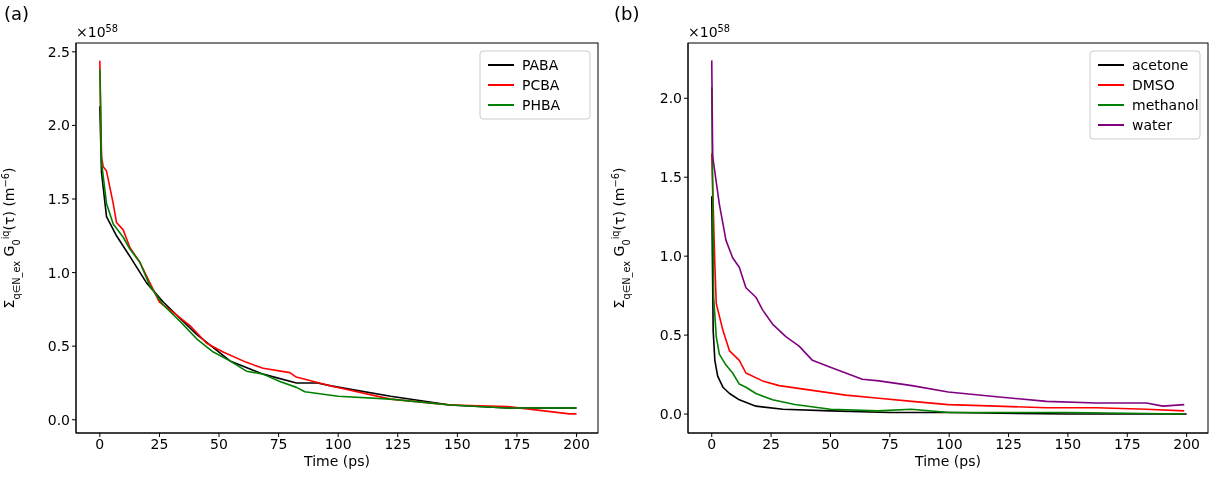  What do you see at coordinates (17, 13) in the screenshot?
I see `chart-title: (a)` at bounding box center [17, 13].